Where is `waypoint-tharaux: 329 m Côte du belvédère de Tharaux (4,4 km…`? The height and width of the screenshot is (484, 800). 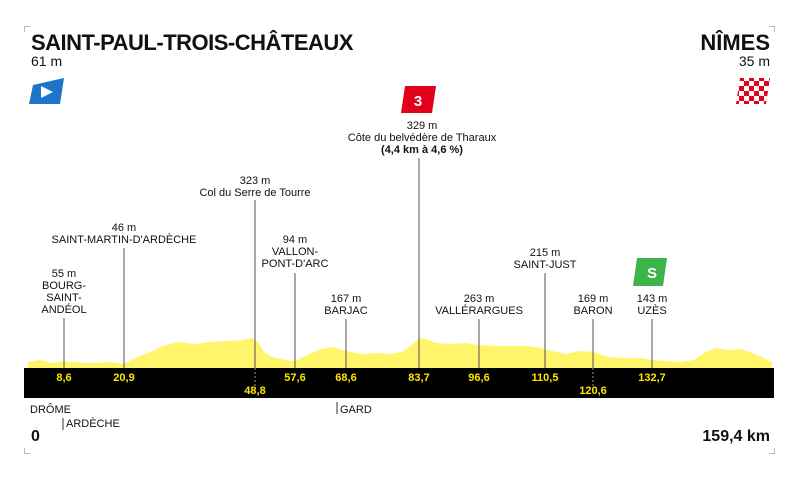
waypoint-tharaux: 329 m Côte du belvédère de Tharaux (4,4 km… is located at coordinates (422, 138).